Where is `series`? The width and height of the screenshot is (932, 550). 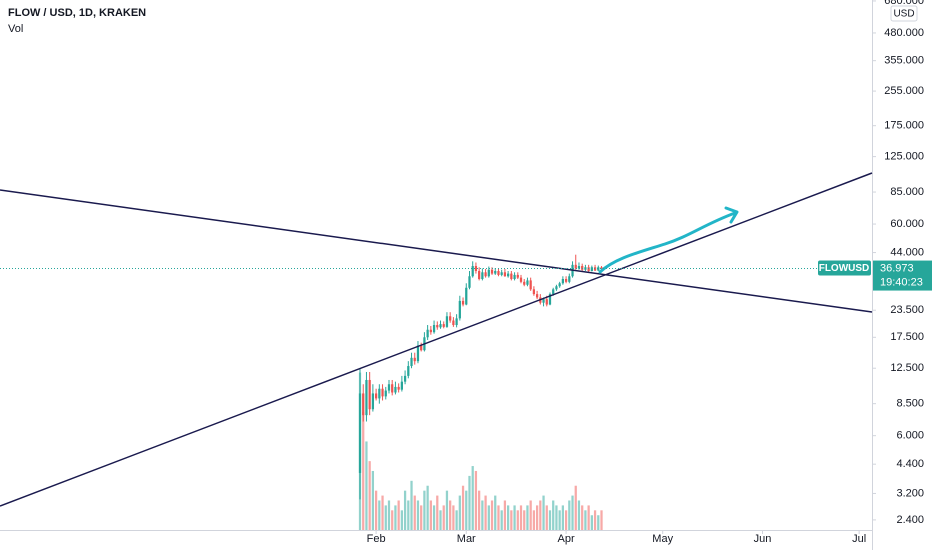 series is located at coordinates (480, 392).